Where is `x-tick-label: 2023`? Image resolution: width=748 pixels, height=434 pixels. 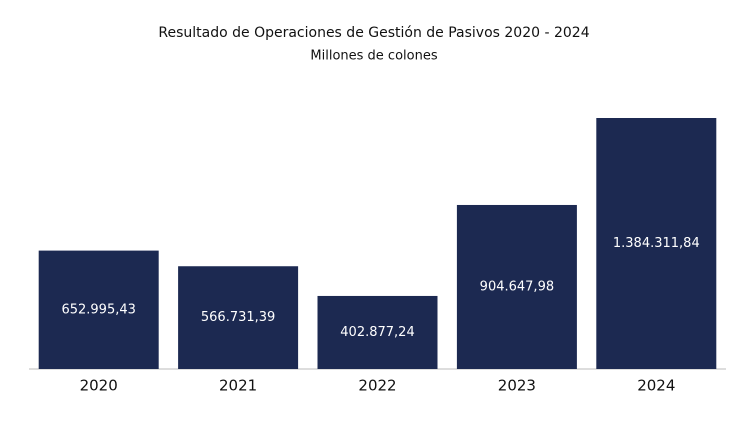
x-tick-label: 2023 is located at coordinates (517, 386).